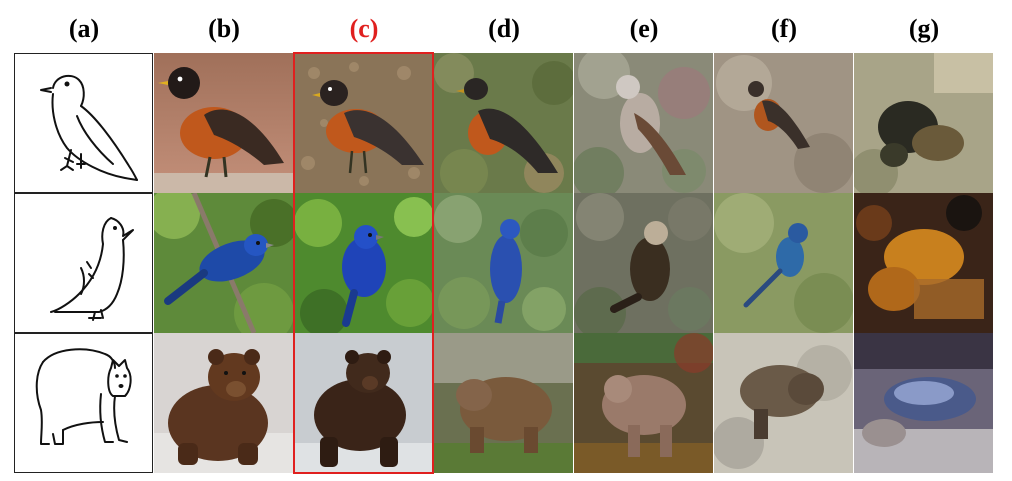 The height and width of the screenshot is (481, 1012). Describe the element at coordinates (224, 28) in the screenshot. I see `column-label-b: (b)` at that location.